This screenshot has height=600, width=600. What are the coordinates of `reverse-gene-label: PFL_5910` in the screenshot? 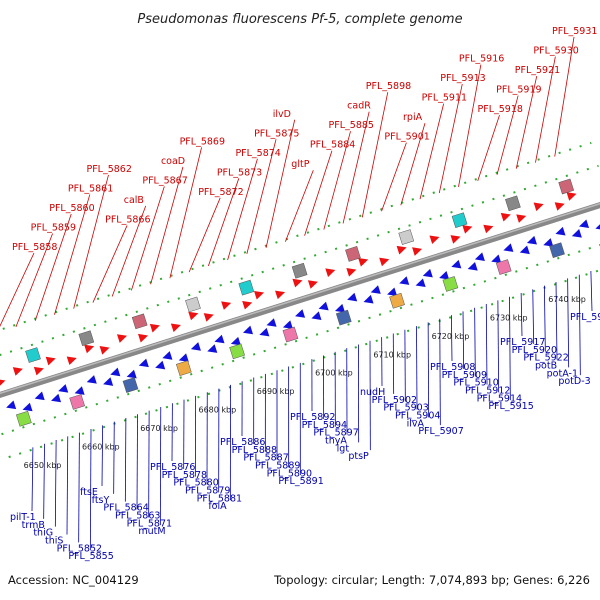 It's located at (475, 383).